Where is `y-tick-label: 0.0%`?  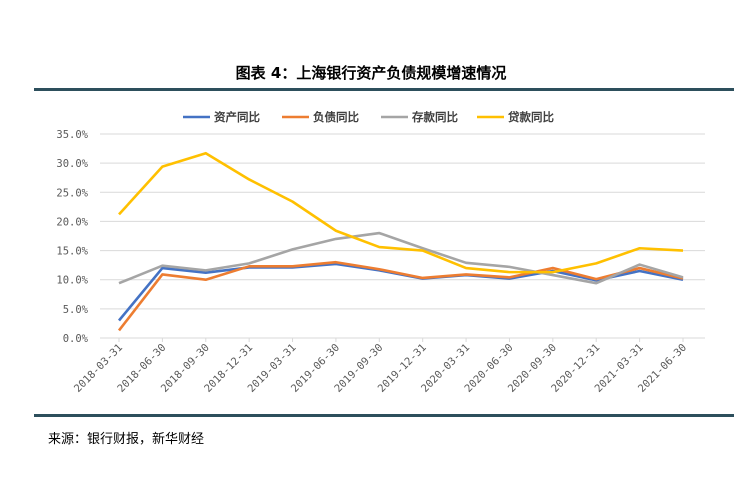
y-tick-label: 0.0% is located at coordinates (76, 339).